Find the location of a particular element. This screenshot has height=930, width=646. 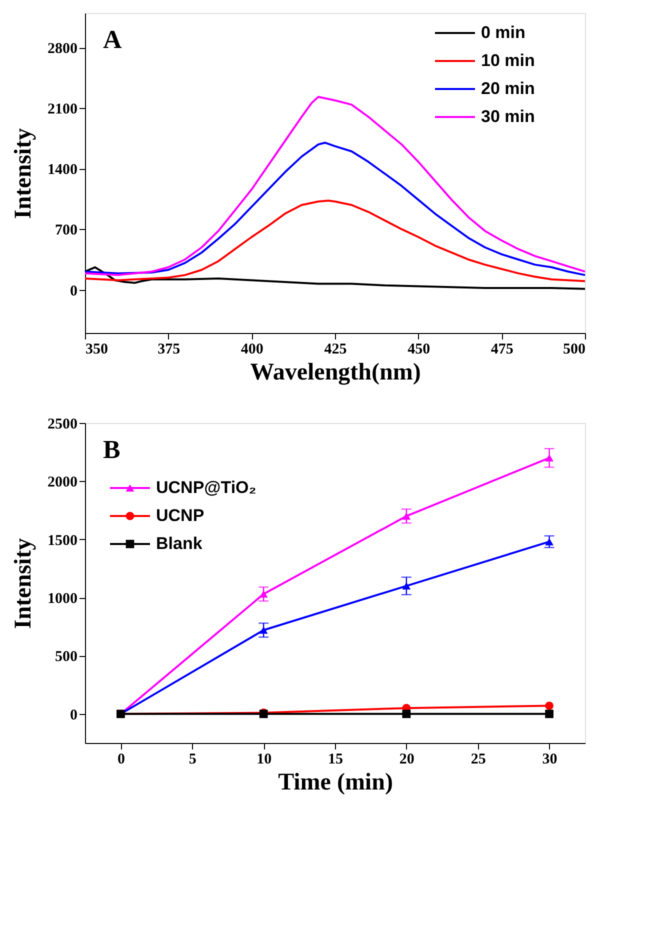

y-tick-label: 2100 is located at coordinates (63, 110).